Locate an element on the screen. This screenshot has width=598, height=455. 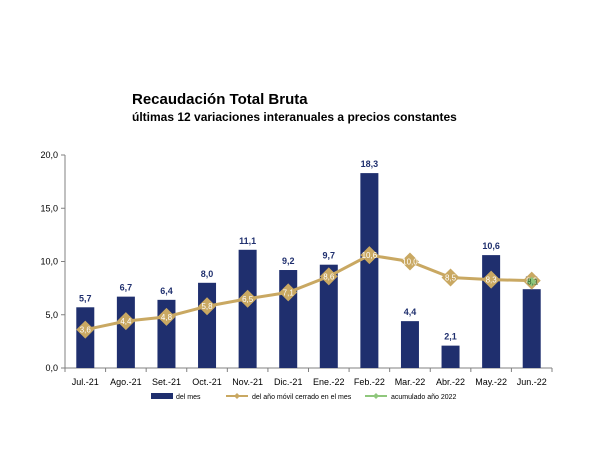
legend-label-accumulated: acumulado año 2022 is located at coordinates (423, 397).